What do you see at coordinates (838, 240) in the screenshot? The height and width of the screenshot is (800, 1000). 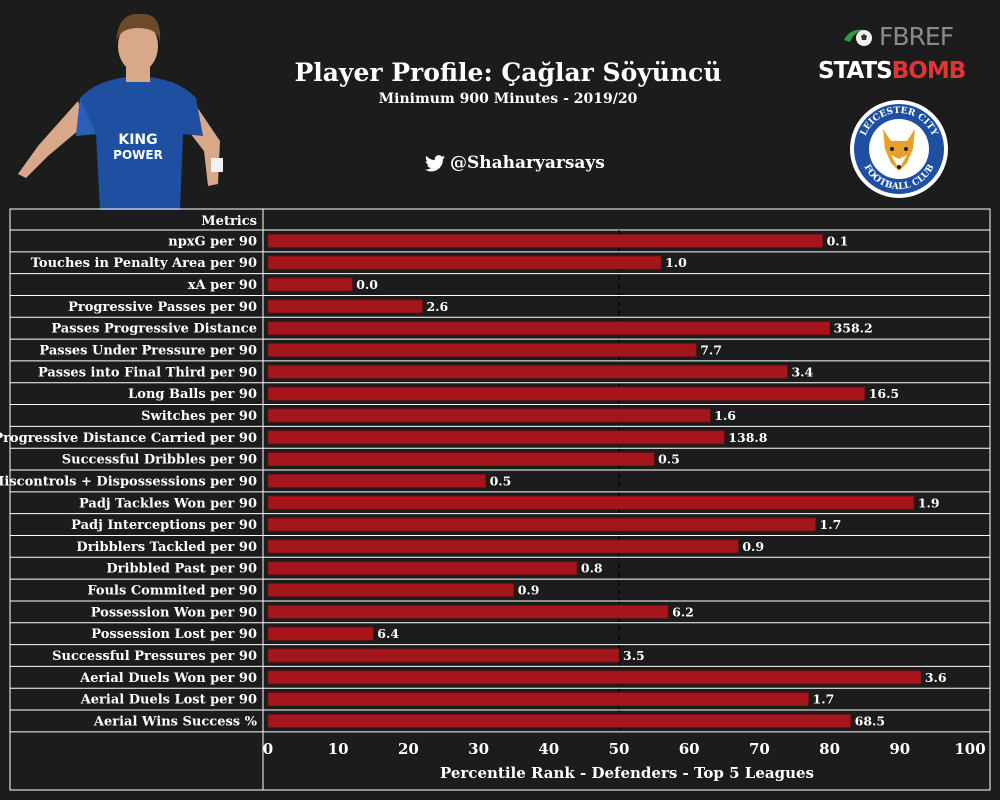 I see `bar-value-label: 0.1` at bounding box center [838, 240].